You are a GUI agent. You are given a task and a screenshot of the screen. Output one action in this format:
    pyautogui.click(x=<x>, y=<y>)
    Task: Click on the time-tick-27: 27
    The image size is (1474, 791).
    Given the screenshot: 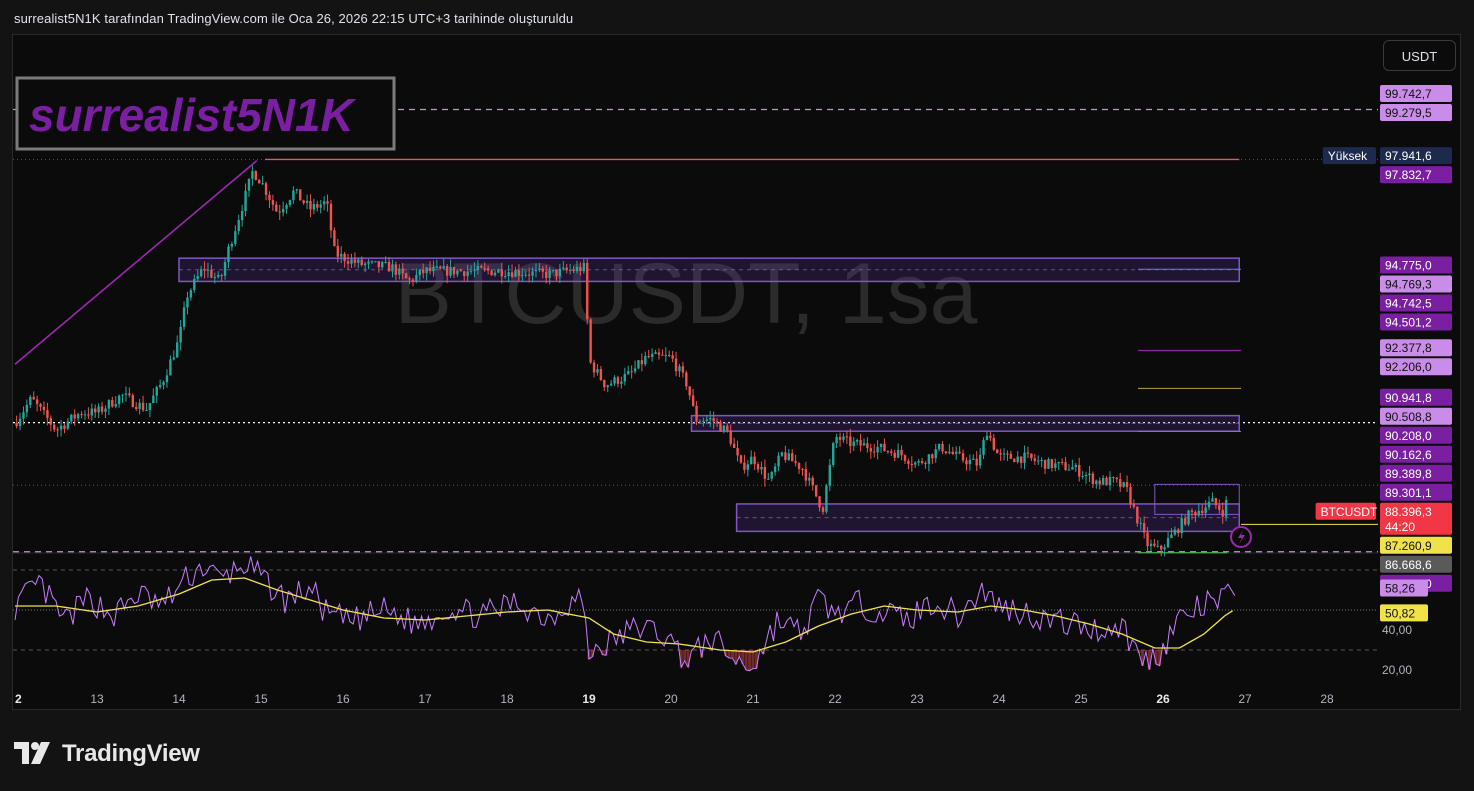 What is the action you would take?
    pyautogui.click(x=1245, y=699)
    